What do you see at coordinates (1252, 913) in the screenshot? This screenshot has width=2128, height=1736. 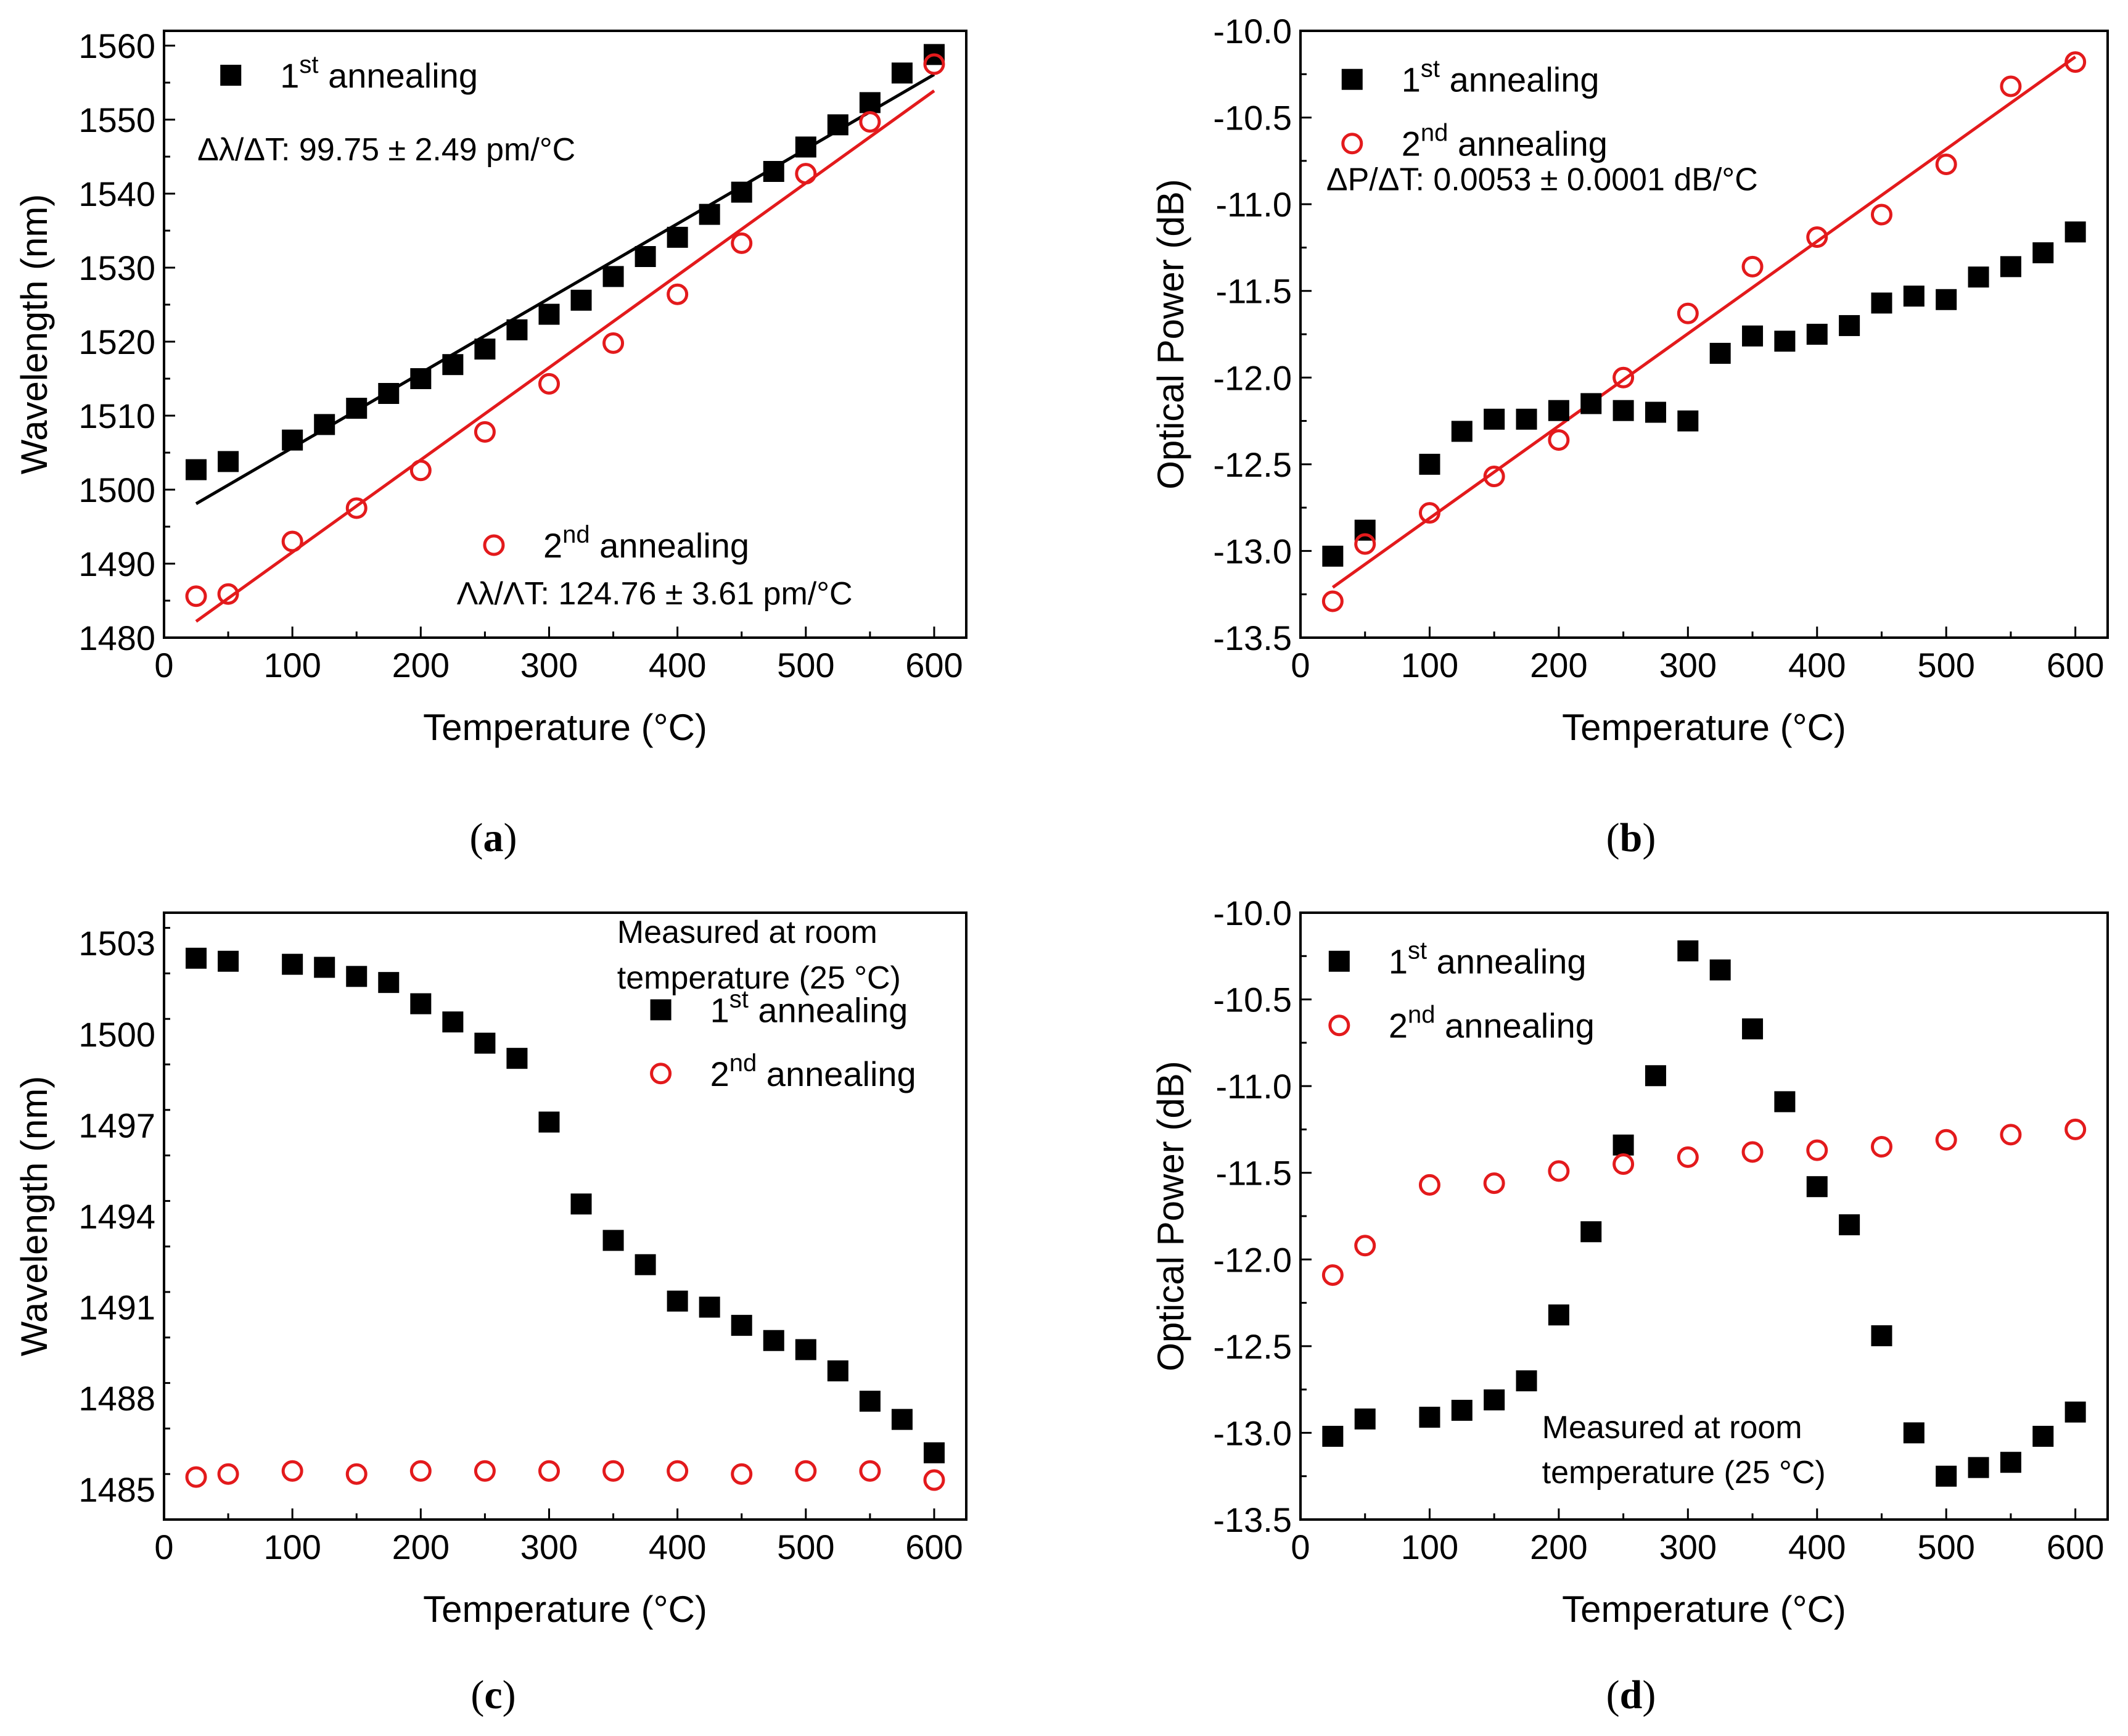 I see `y-tick-label: -10.0` at bounding box center [1252, 913].